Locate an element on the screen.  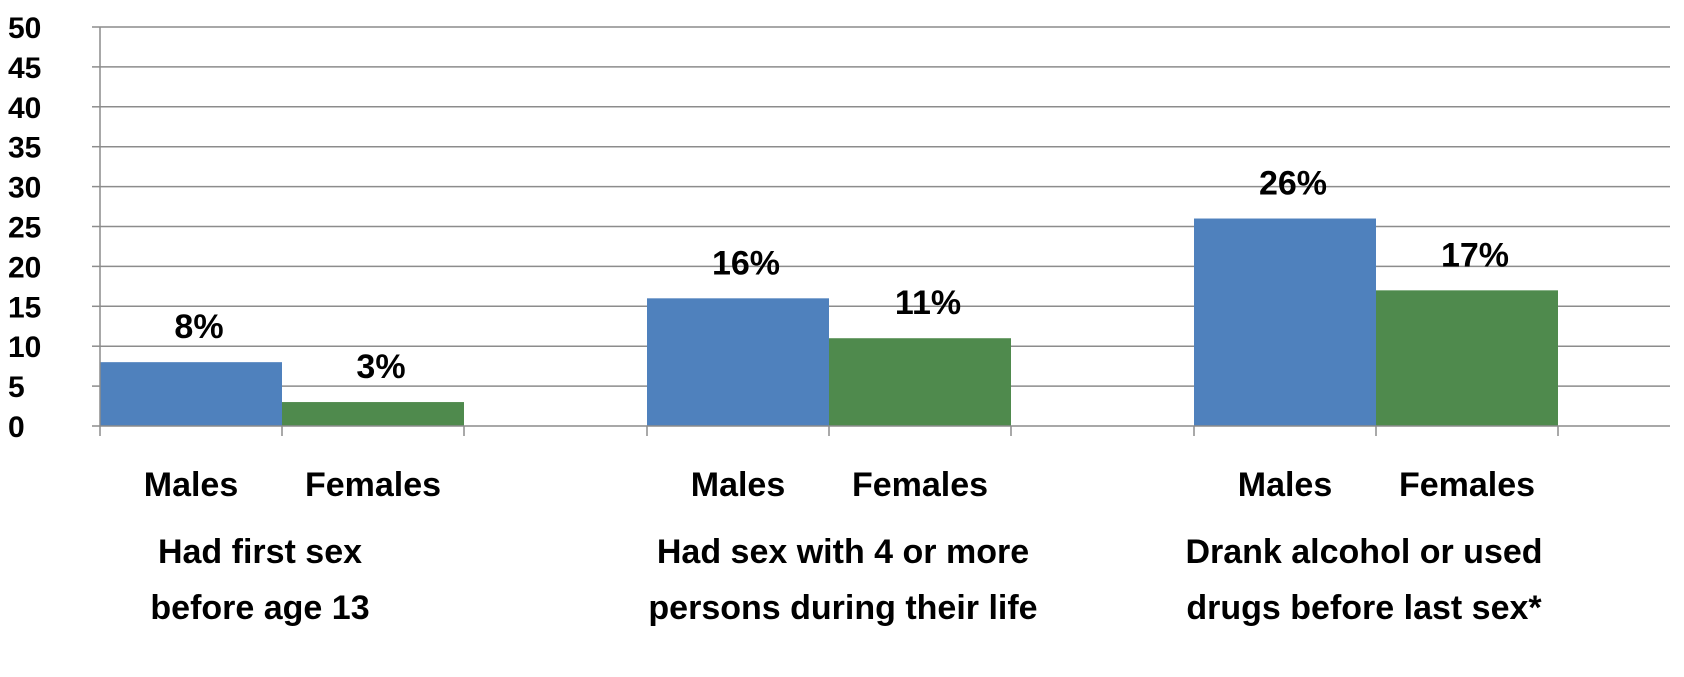
y-tick-label: 0 is located at coordinates (16, 427).